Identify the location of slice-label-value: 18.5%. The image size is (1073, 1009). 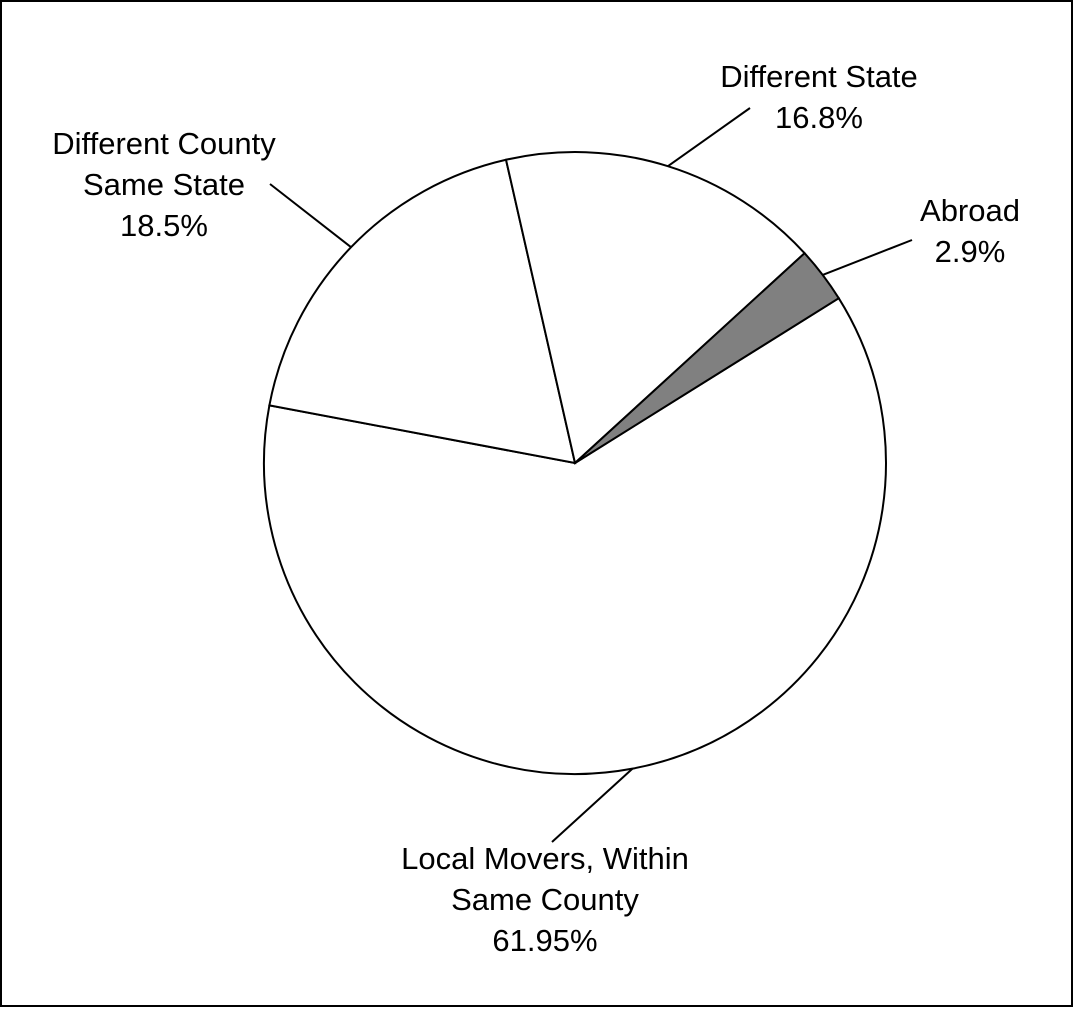
(164, 225).